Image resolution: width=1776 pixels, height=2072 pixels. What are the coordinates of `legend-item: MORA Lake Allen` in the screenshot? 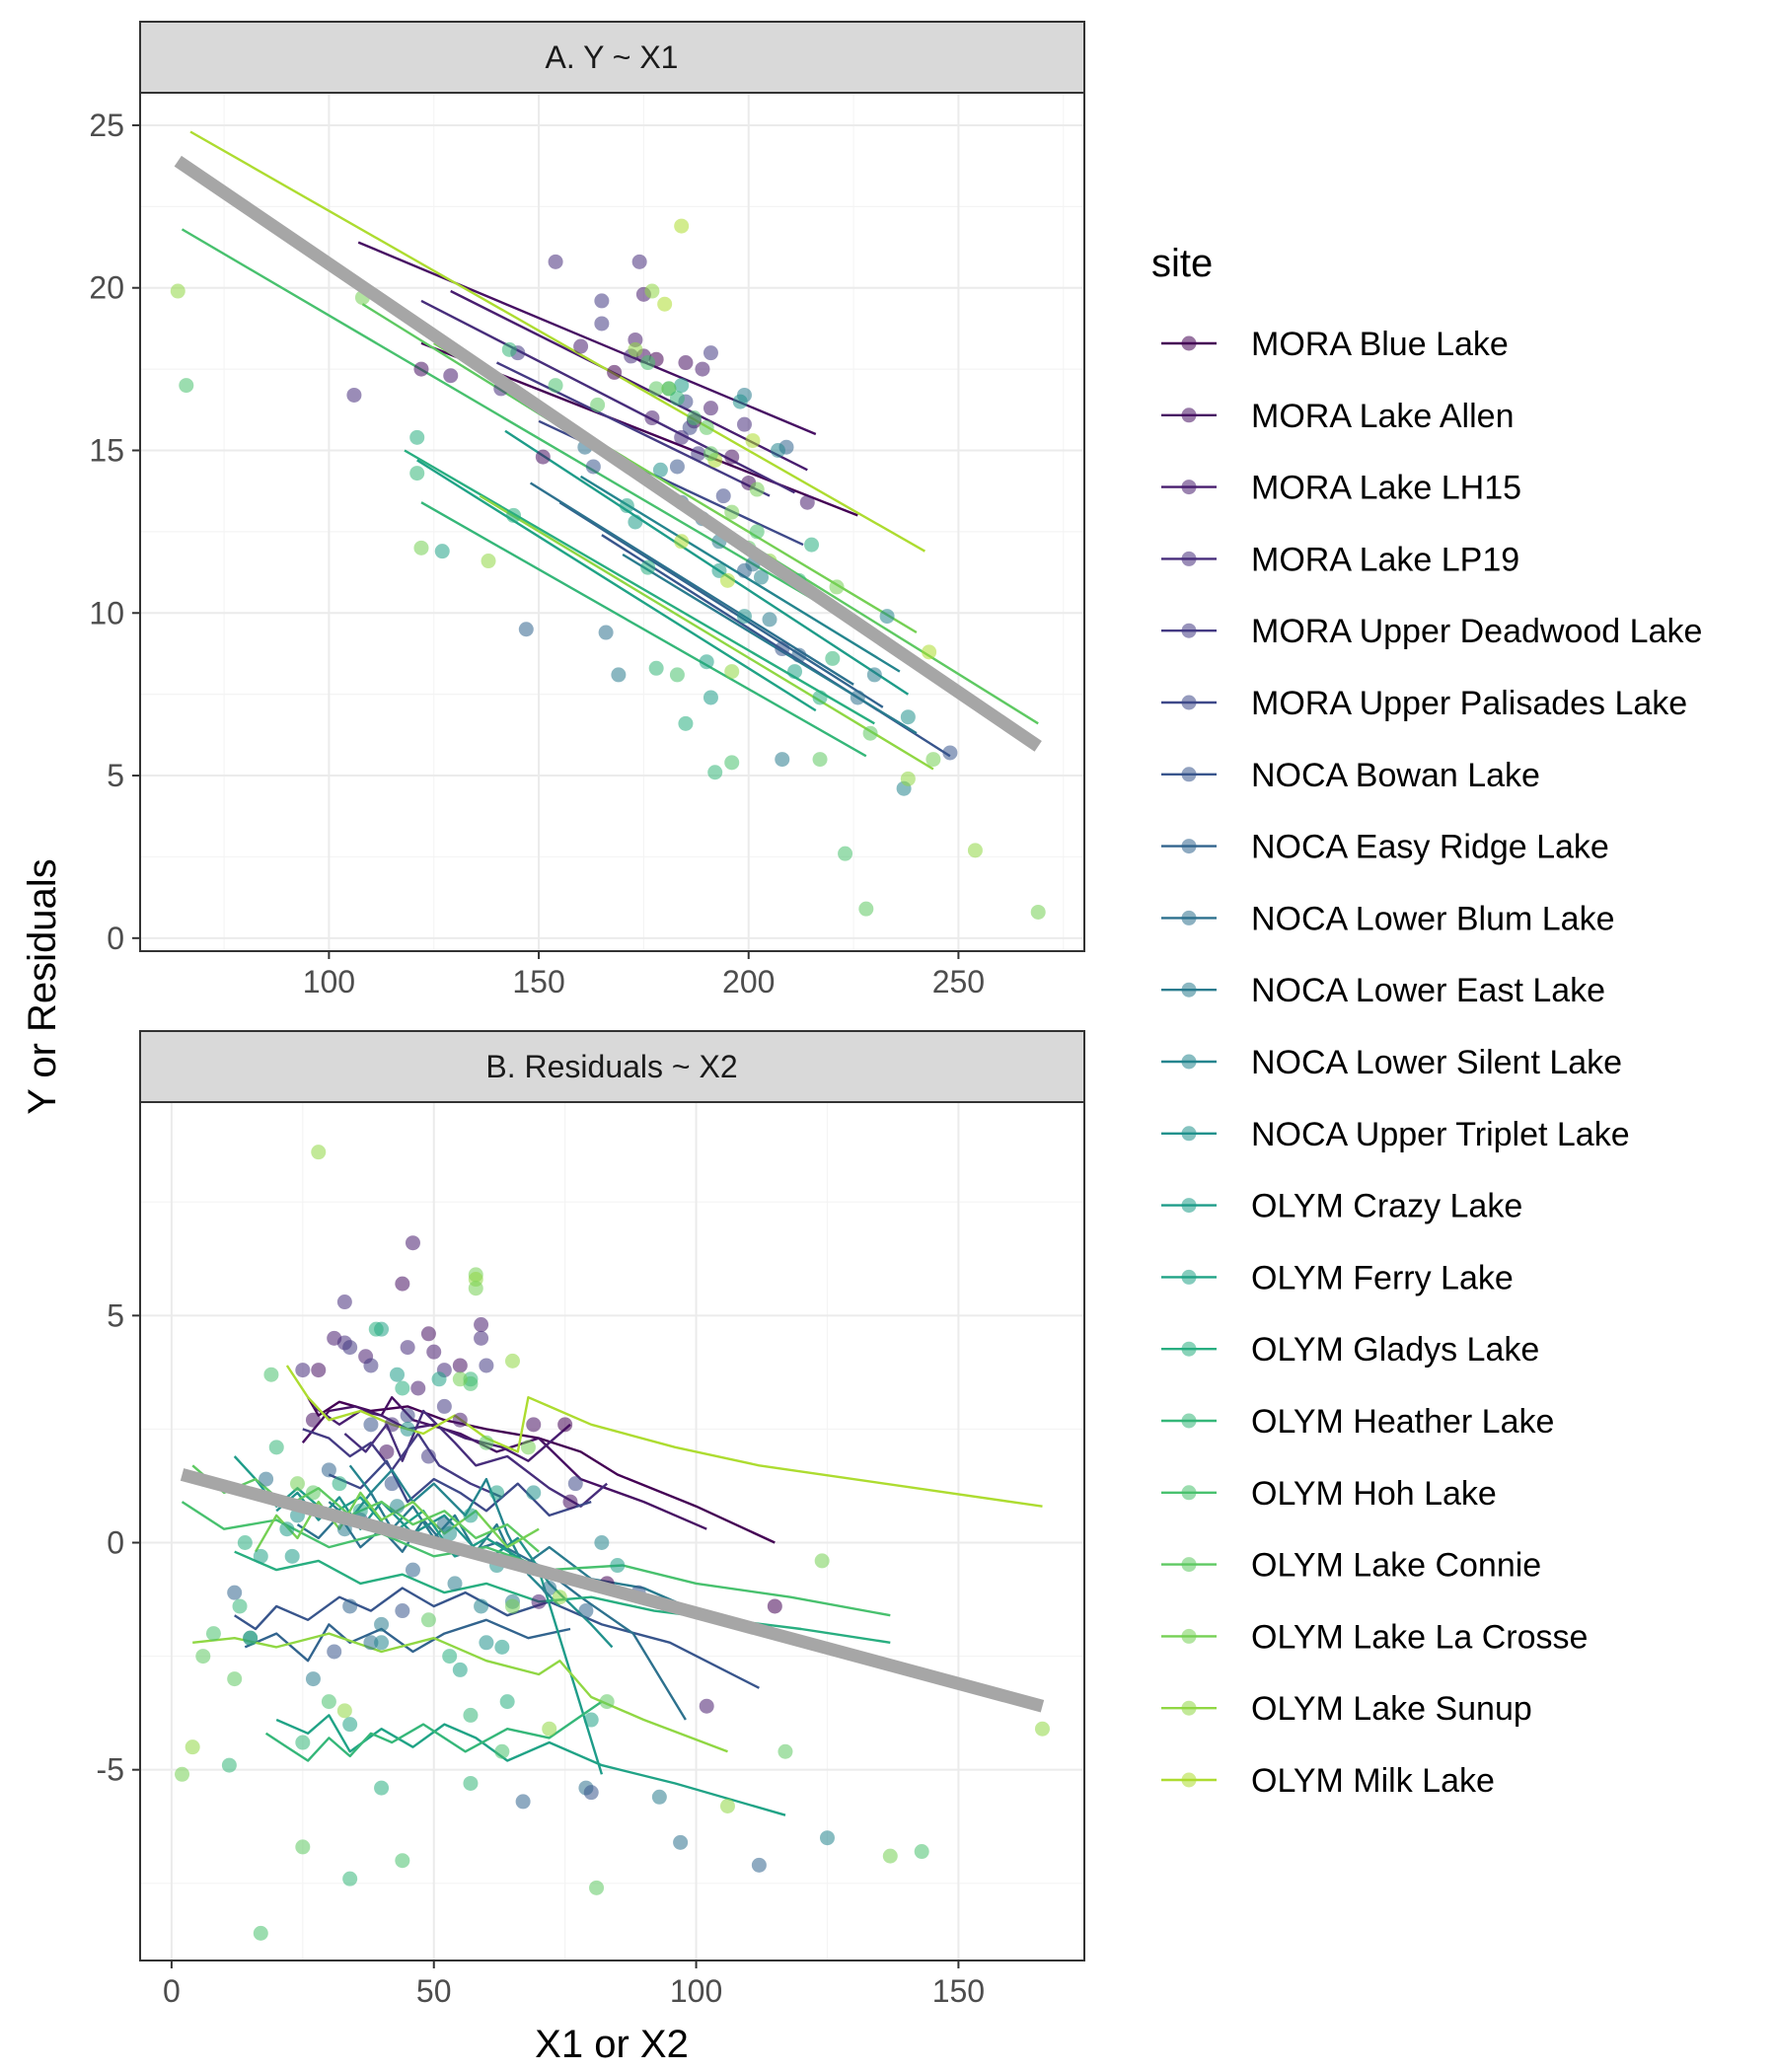 It's located at (1337, 416).